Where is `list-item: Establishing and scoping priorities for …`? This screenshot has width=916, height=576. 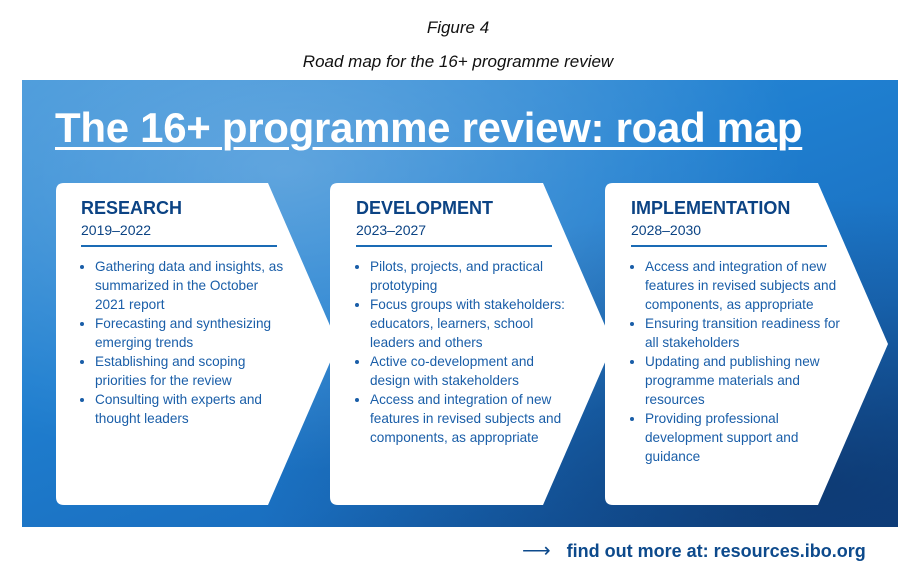 list-item: Establishing and scoping priorities for … is located at coordinates (193, 371).